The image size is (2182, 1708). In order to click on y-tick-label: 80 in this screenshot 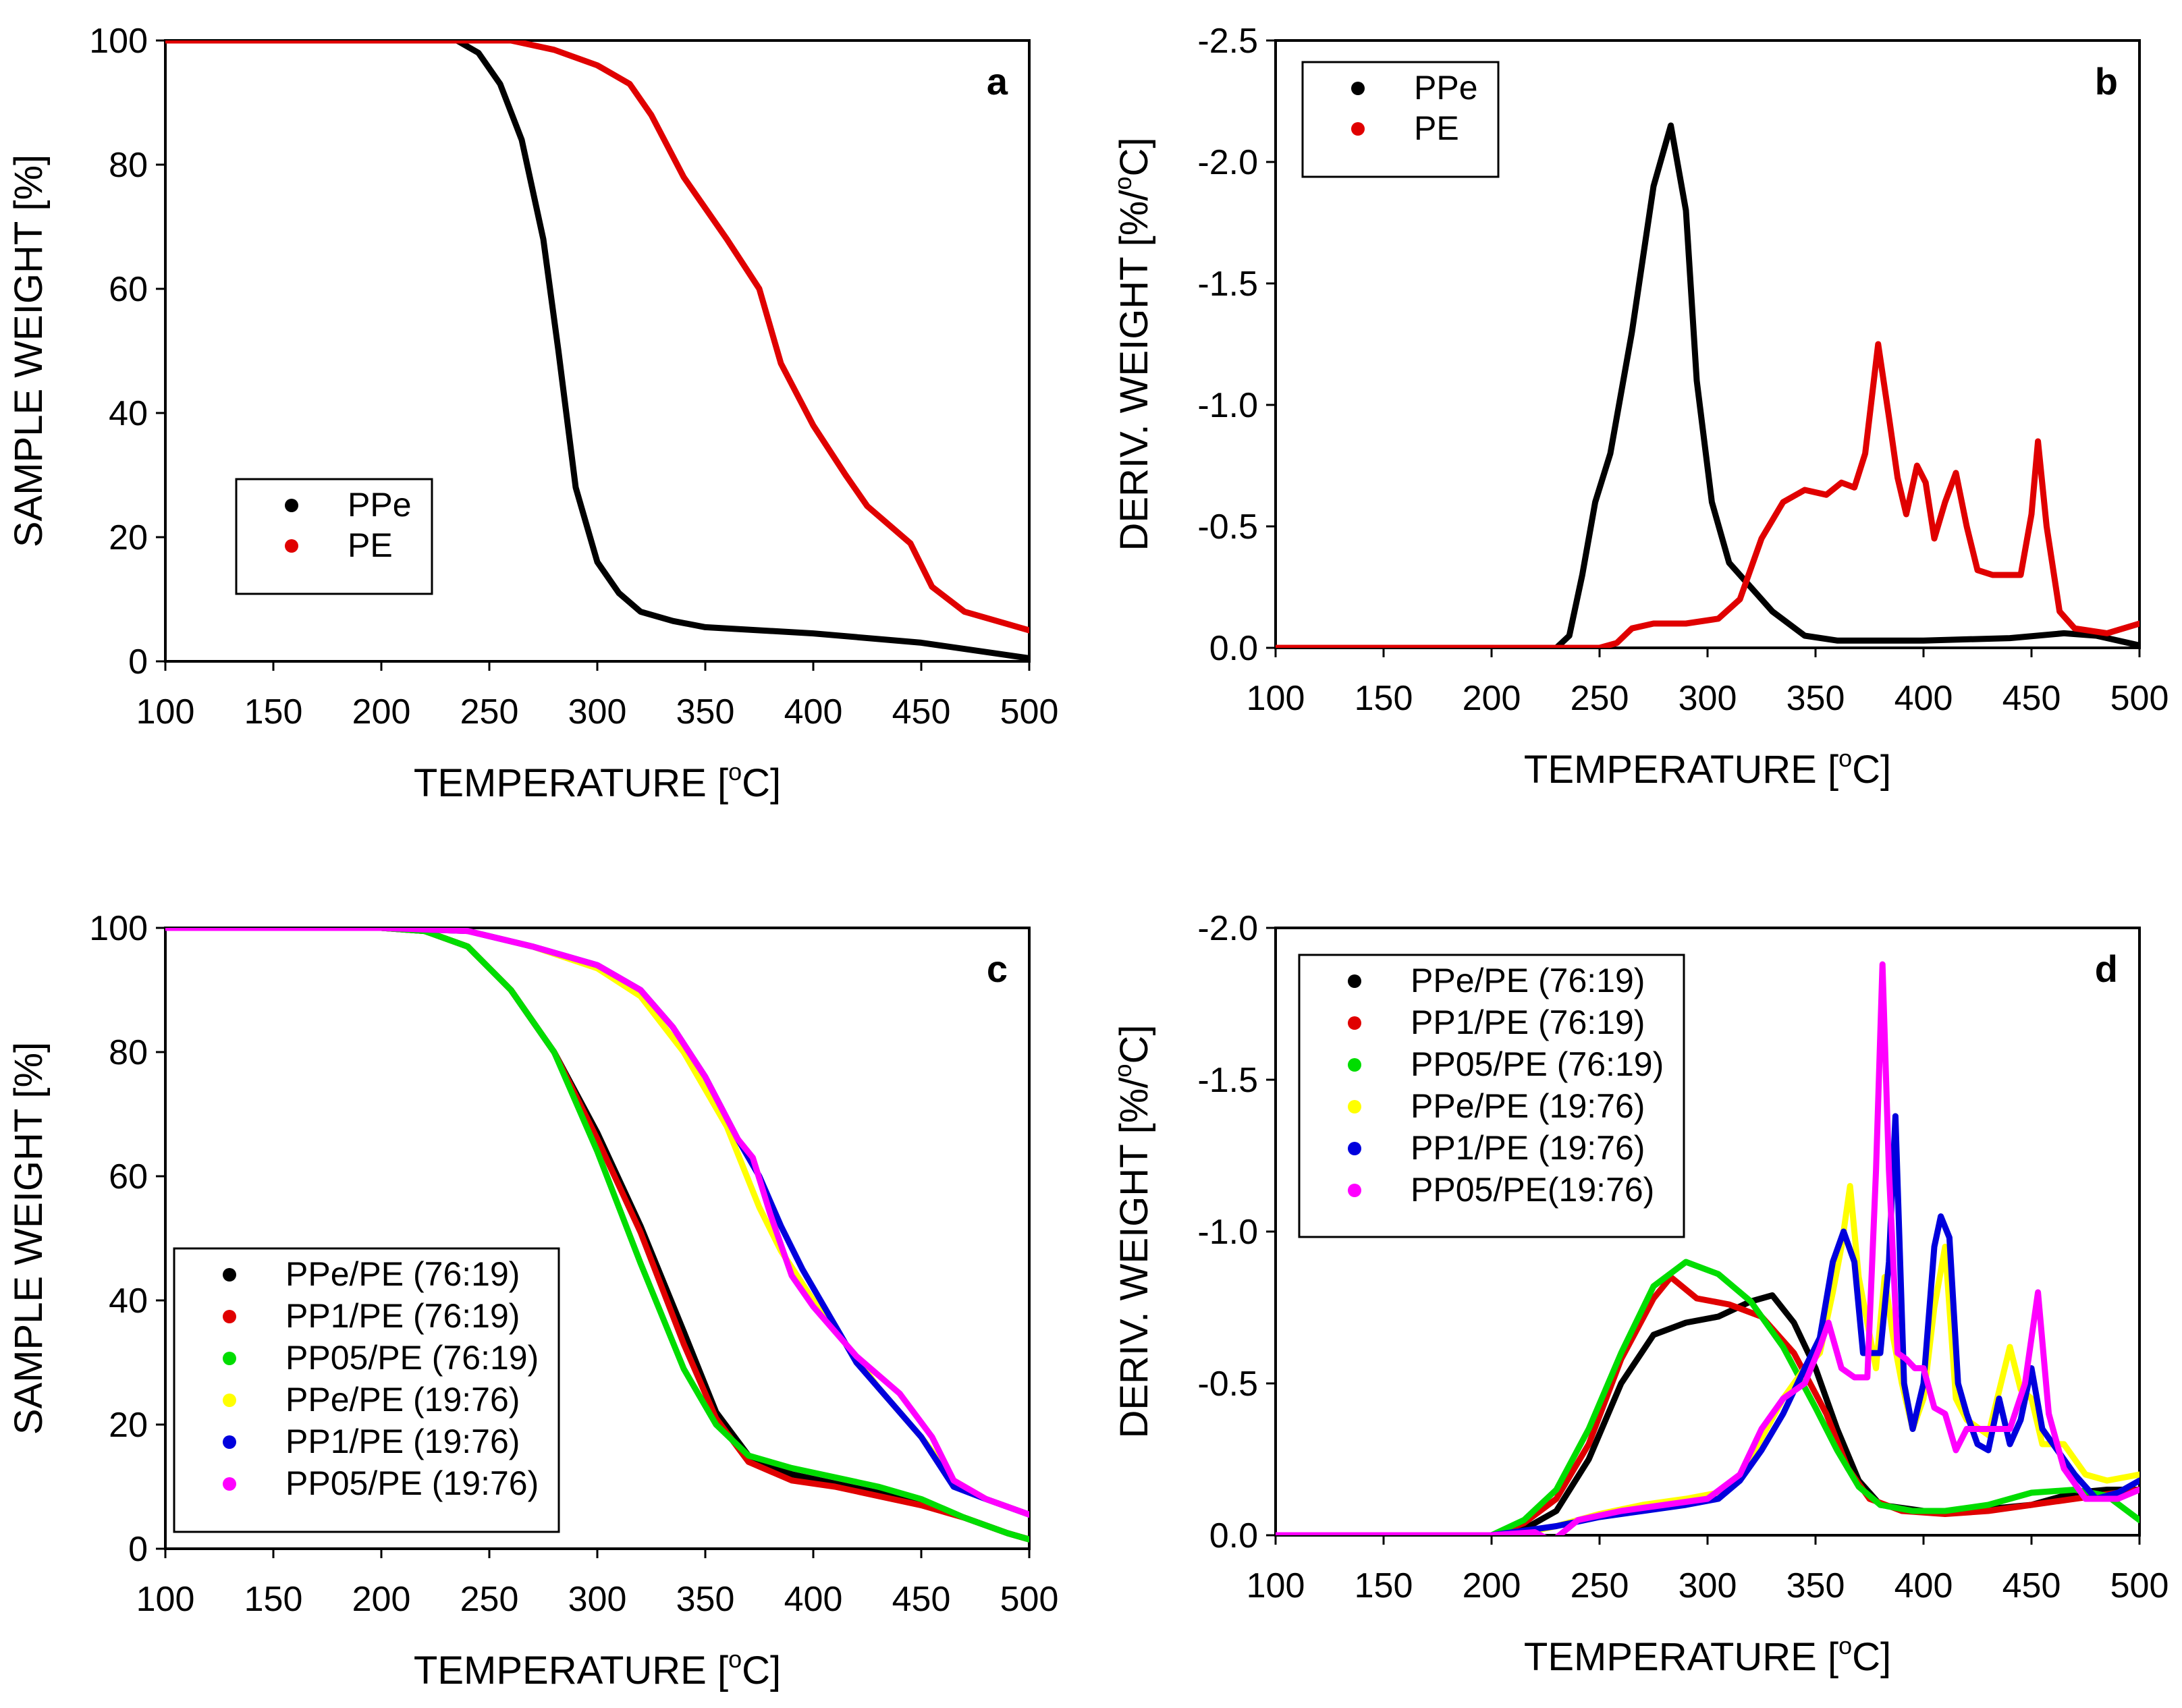, I will do `click(128, 1052)`.